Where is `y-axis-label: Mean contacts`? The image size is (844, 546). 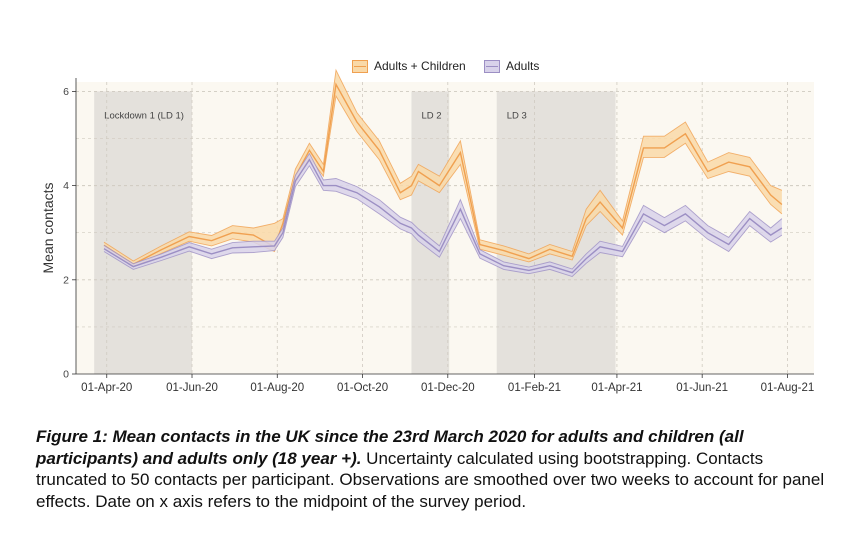 y-axis-label: Mean contacts is located at coordinates (48, 227).